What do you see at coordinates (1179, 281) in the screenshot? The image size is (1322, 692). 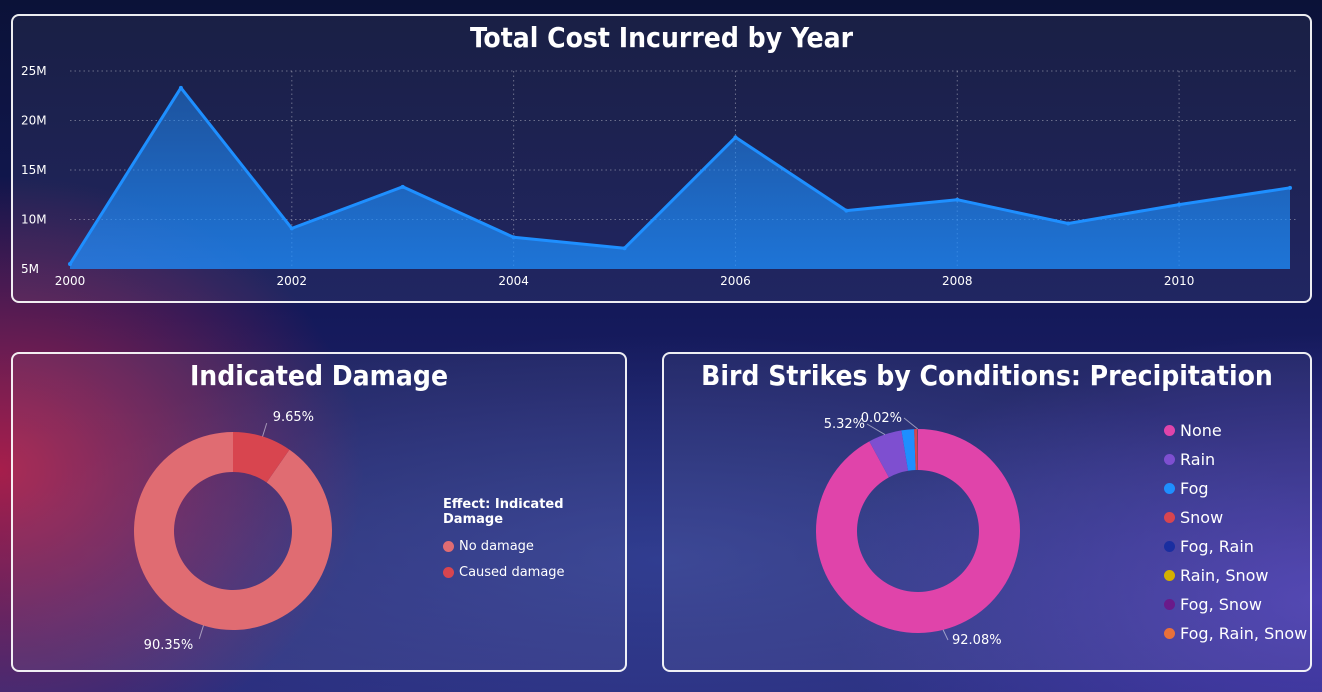 I see `x-tick-label: 2010` at bounding box center [1179, 281].